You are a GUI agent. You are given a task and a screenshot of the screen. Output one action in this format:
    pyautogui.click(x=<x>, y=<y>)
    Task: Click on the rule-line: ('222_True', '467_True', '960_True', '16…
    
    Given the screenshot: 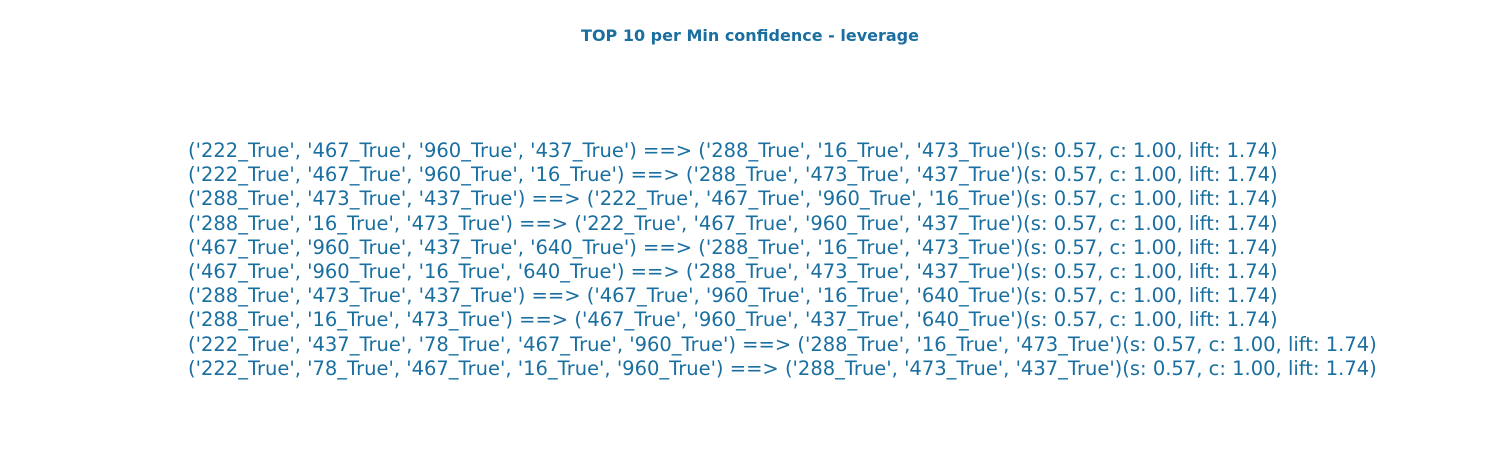 What is the action you would take?
    pyautogui.click(x=733, y=175)
    